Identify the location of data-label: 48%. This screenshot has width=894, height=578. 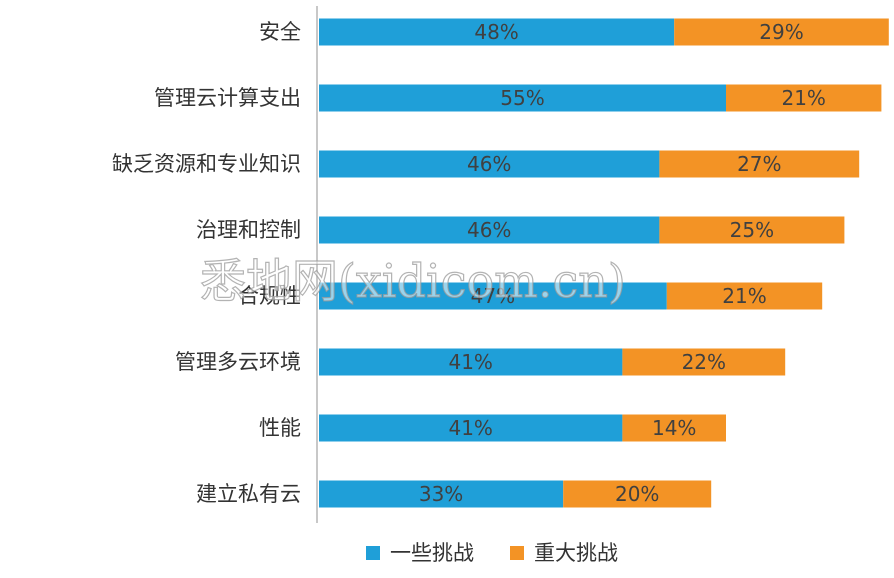
(496, 32).